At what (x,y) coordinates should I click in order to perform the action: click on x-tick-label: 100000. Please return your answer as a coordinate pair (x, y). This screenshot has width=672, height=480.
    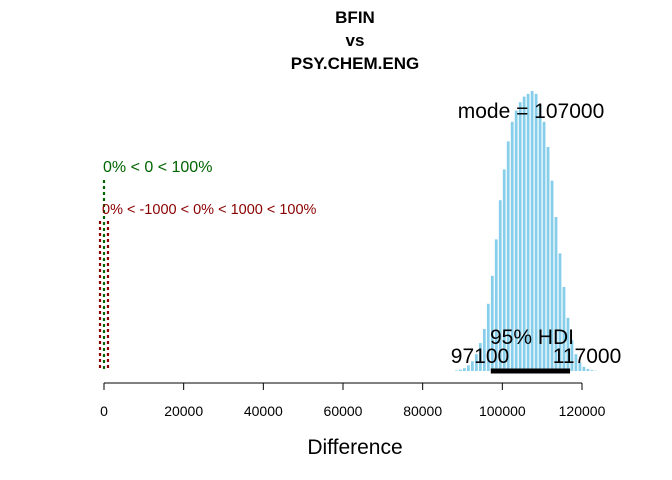
    Looking at the image, I should click on (502, 411).